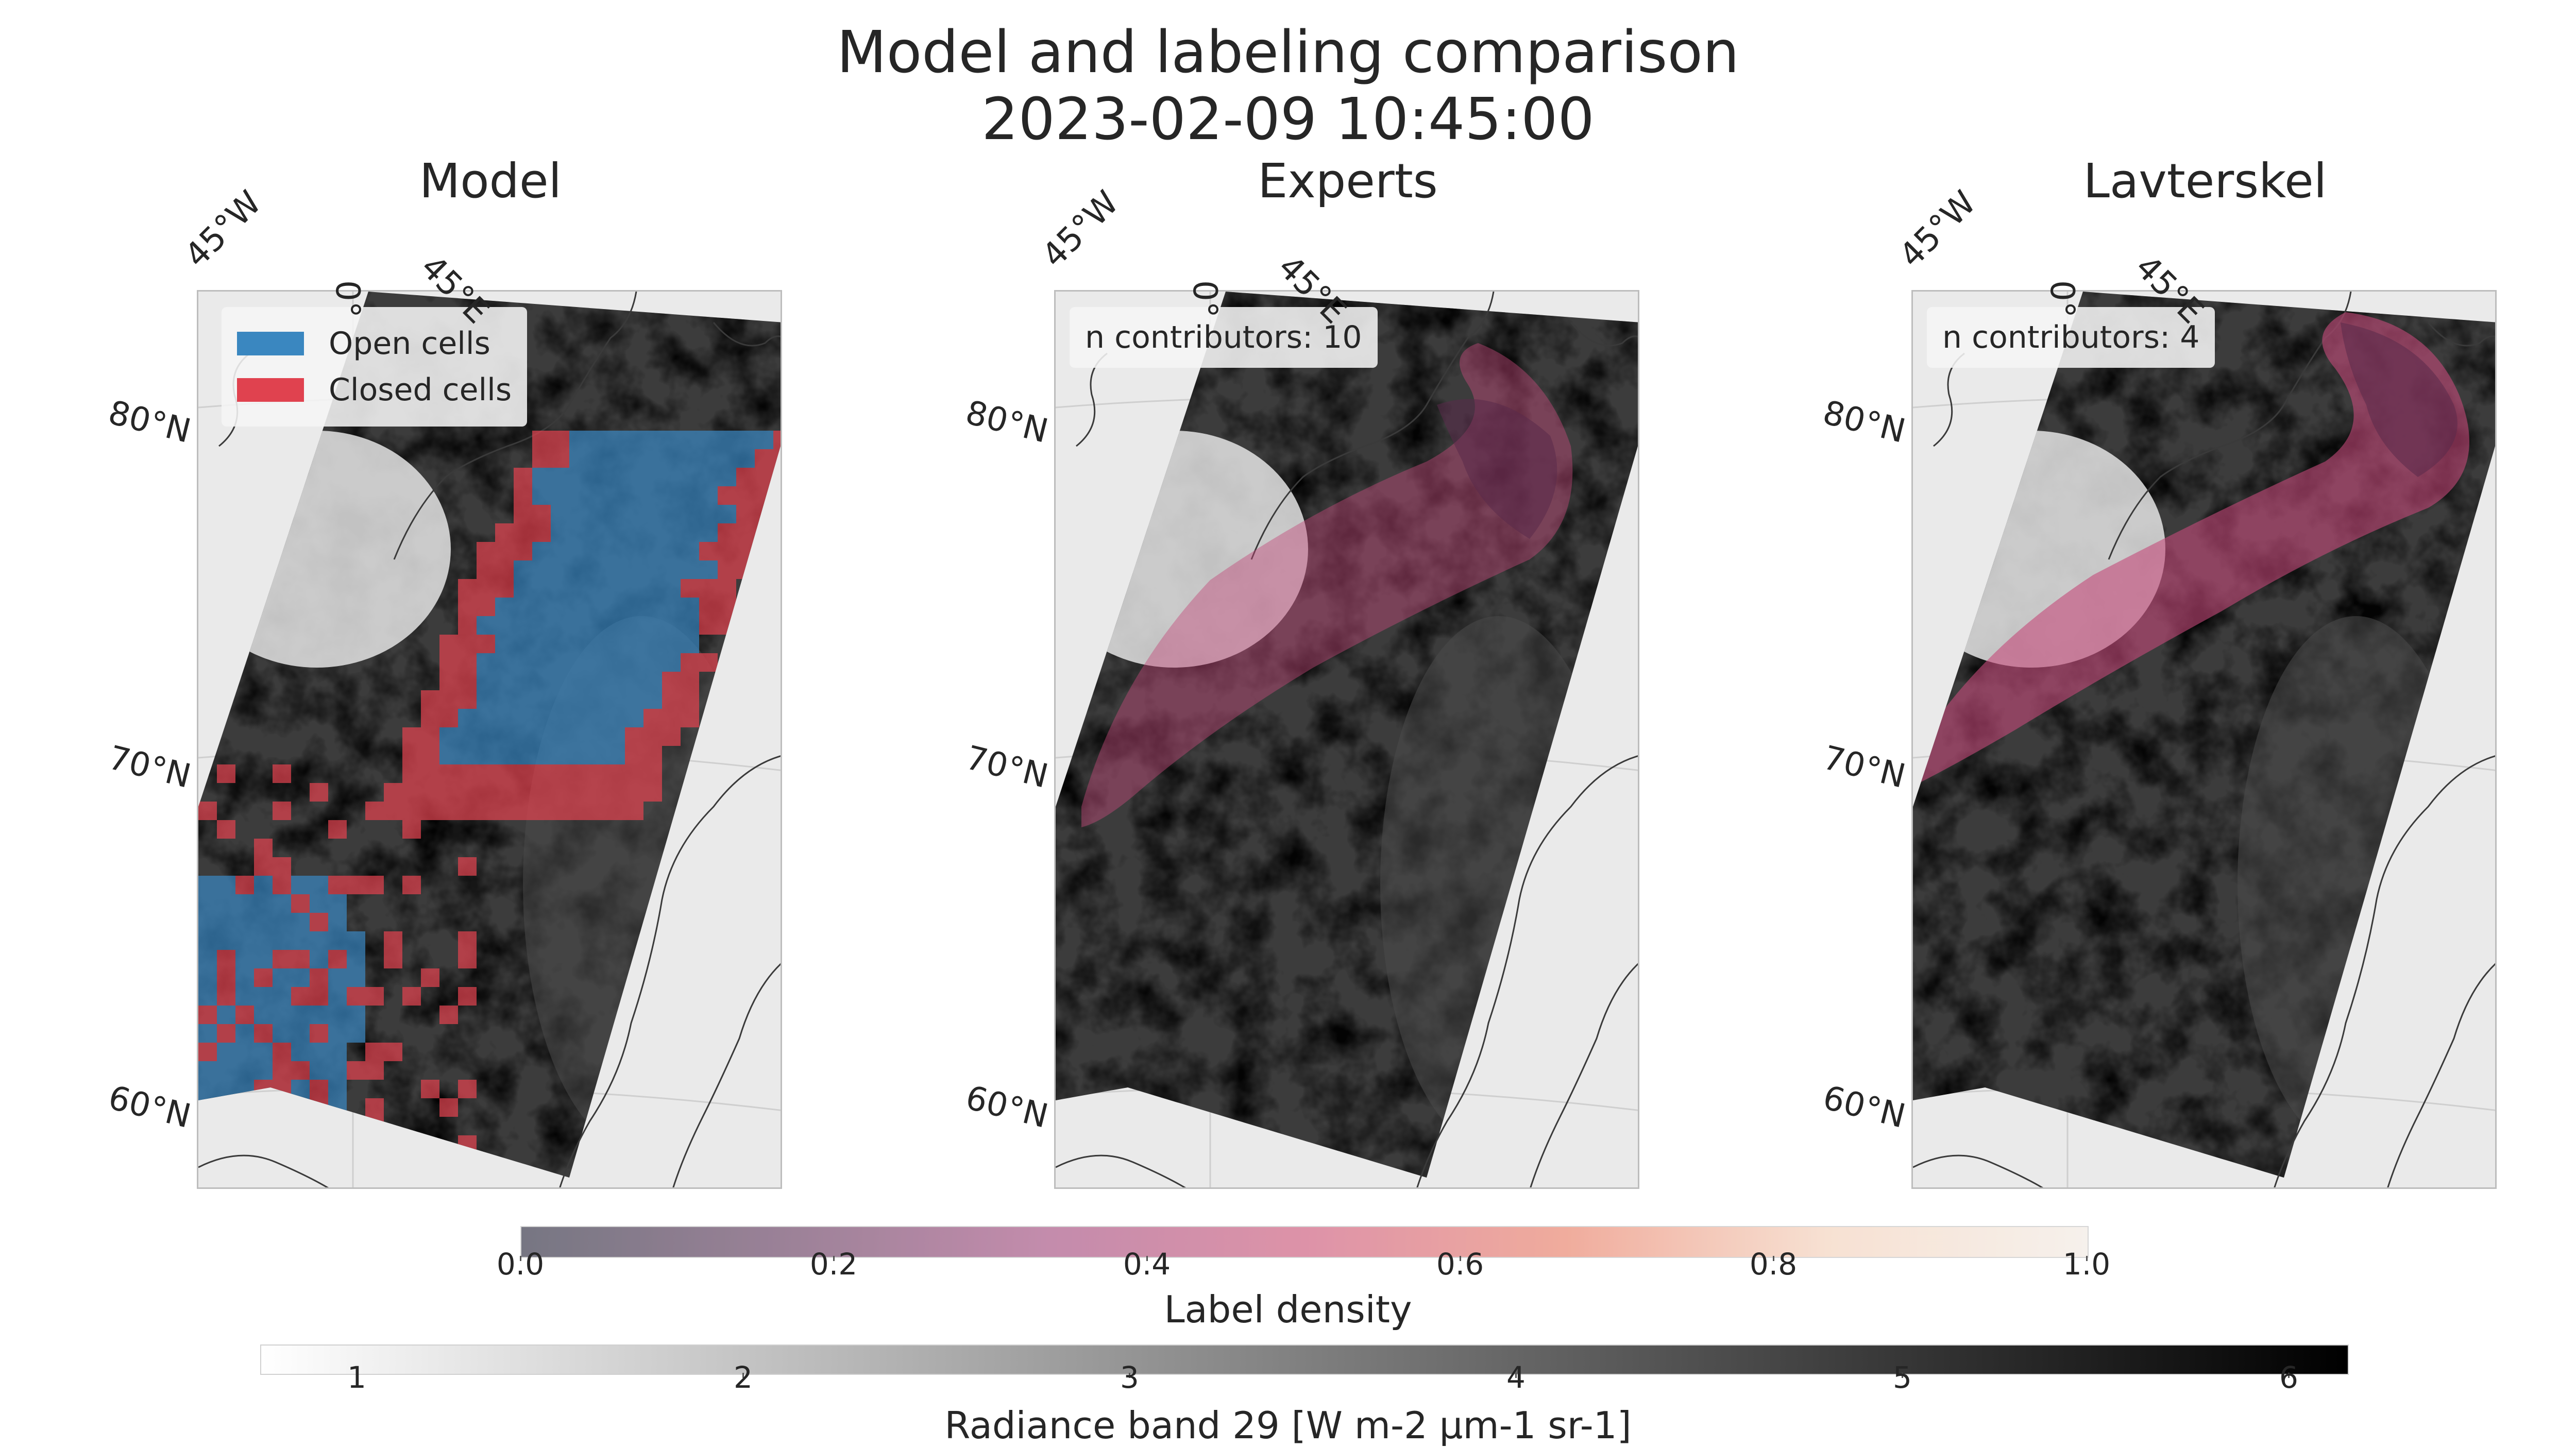 This screenshot has width=2576, height=1447. What do you see at coordinates (1288, 52) in the screenshot?
I see `figure-title-line1: Model and labeling comparison` at bounding box center [1288, 52].